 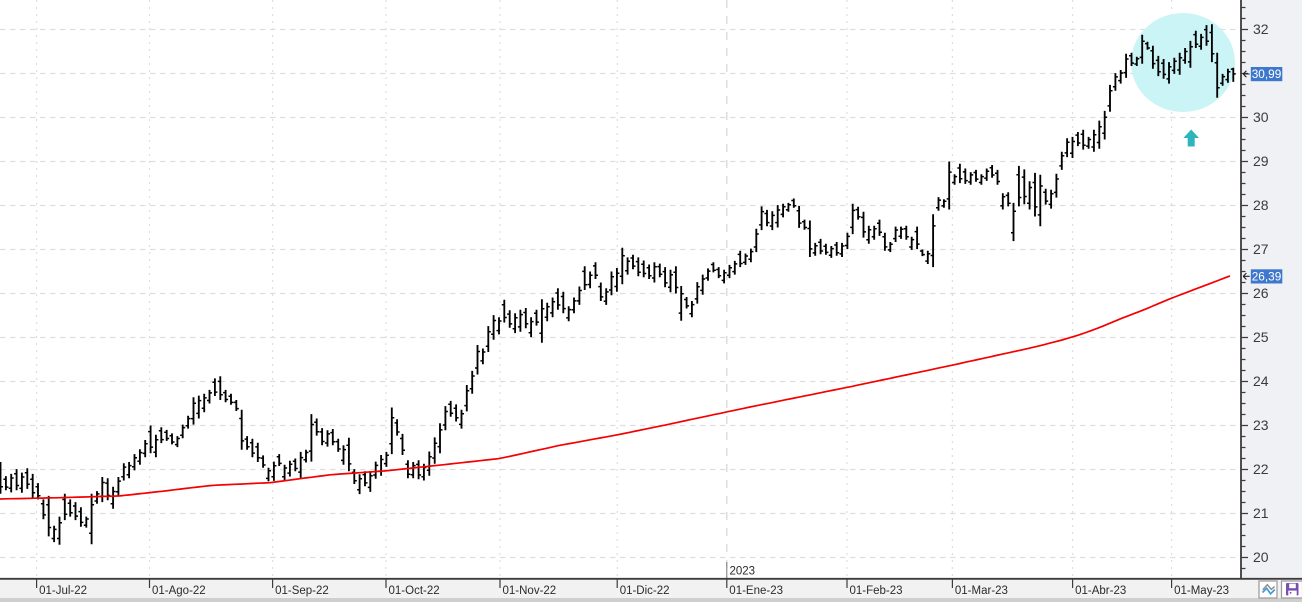 I want to click on svg-text: 01-Abr-23, so click(x=1100, y=591).